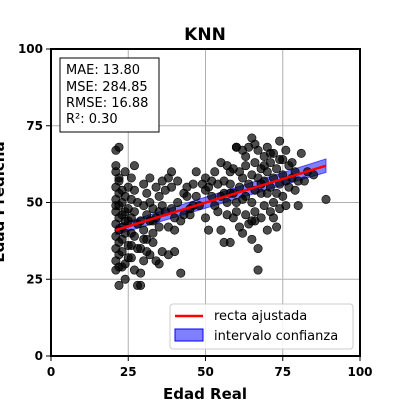 Image resolution: width=400 pixels, height=400 pixels. What do you see at coordinates (34, 126) in the screenshot?
I see `y-tick-label: 75` at bounding box center [34, 126].